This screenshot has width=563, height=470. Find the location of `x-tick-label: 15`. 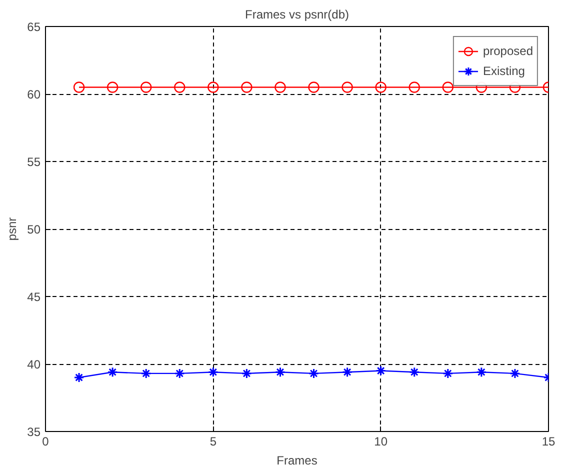

x-tick-label: 15 is located at coordinates (549, 441).